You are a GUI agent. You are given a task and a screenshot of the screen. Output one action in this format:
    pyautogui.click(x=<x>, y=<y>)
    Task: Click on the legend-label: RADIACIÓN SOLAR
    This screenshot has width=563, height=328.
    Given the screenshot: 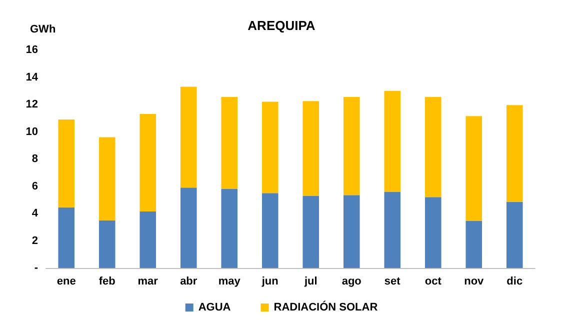 What is the action you would take?
    pyautogui.click(x=326, y=307)
    